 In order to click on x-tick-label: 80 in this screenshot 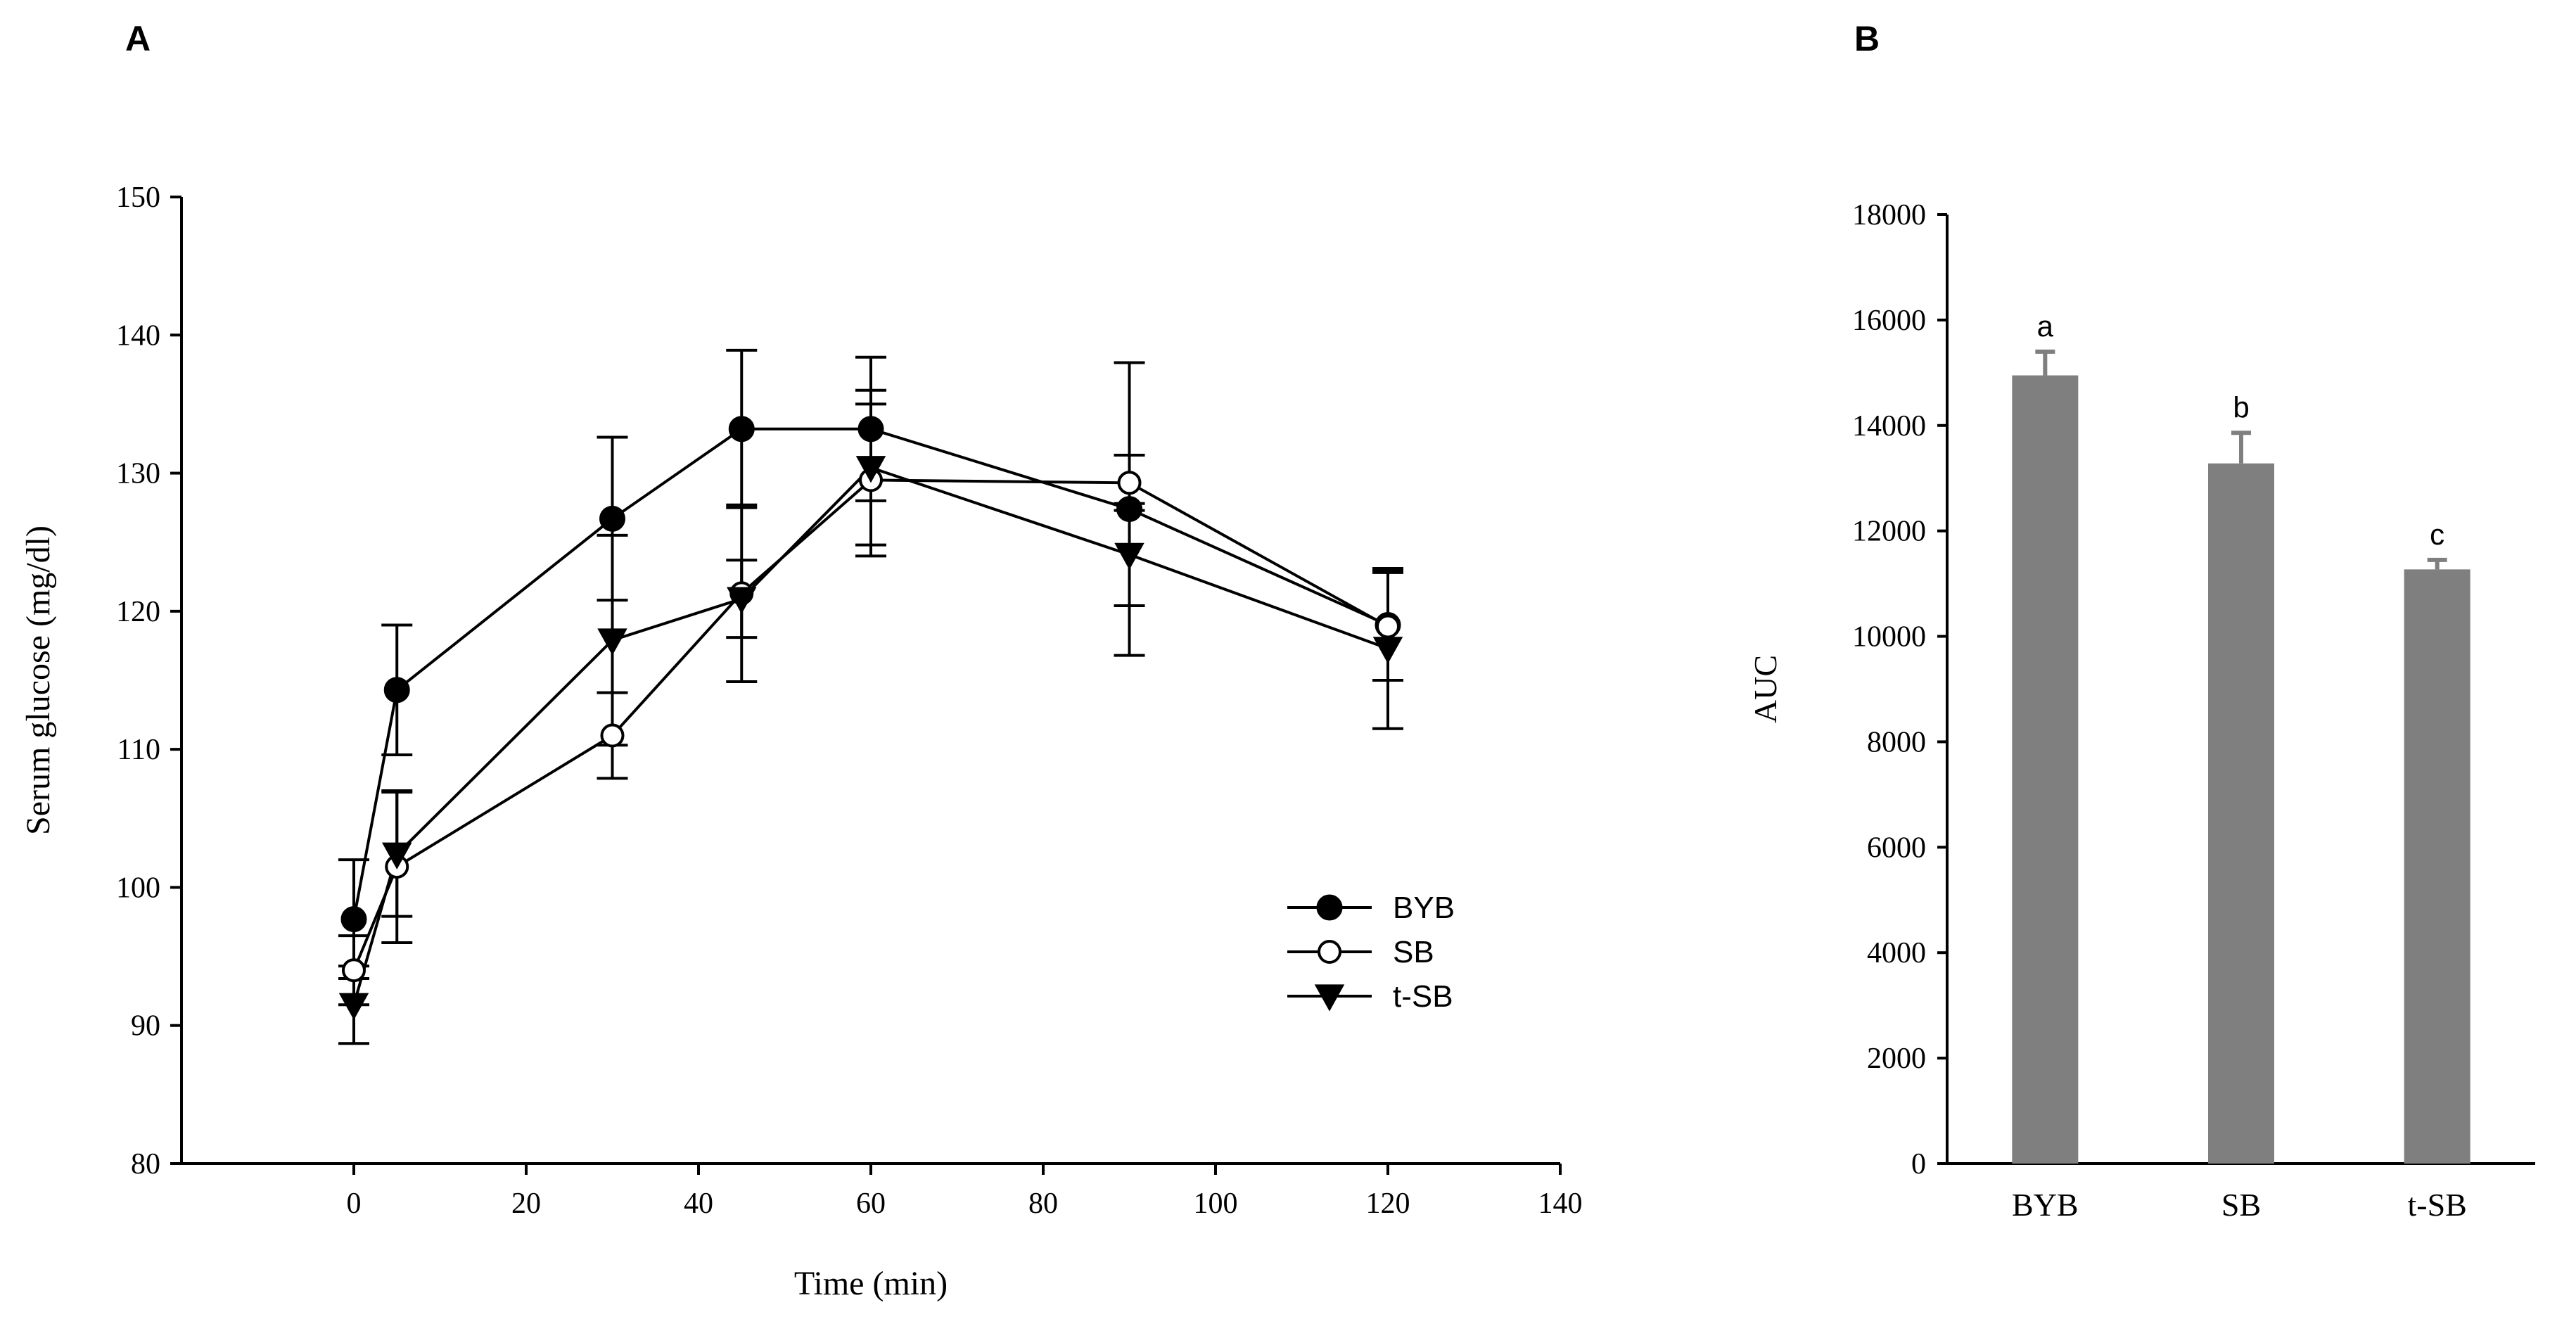, I will do `click(1043, 1203)`.